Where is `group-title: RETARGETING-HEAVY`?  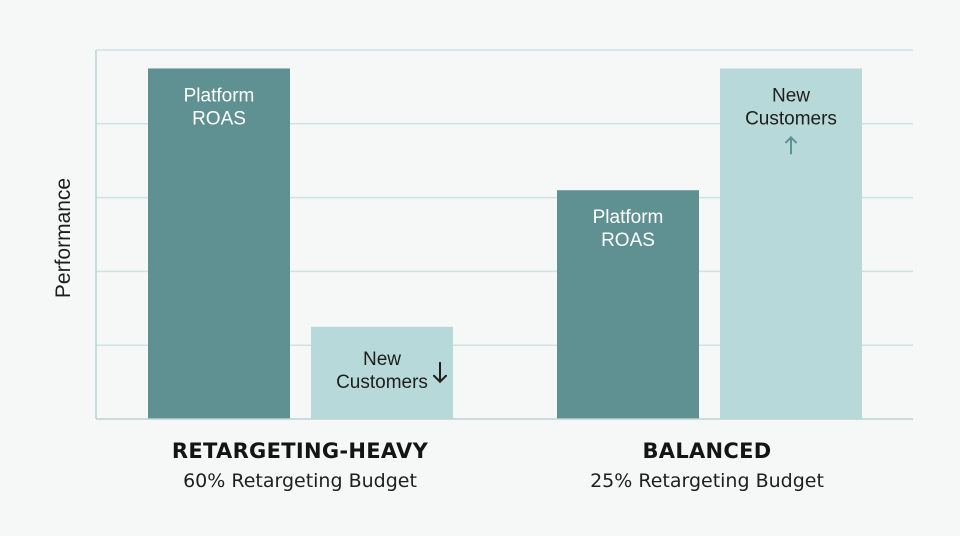
group-title: RETARGETING-HEAVY is located at coordinates (300, 451).